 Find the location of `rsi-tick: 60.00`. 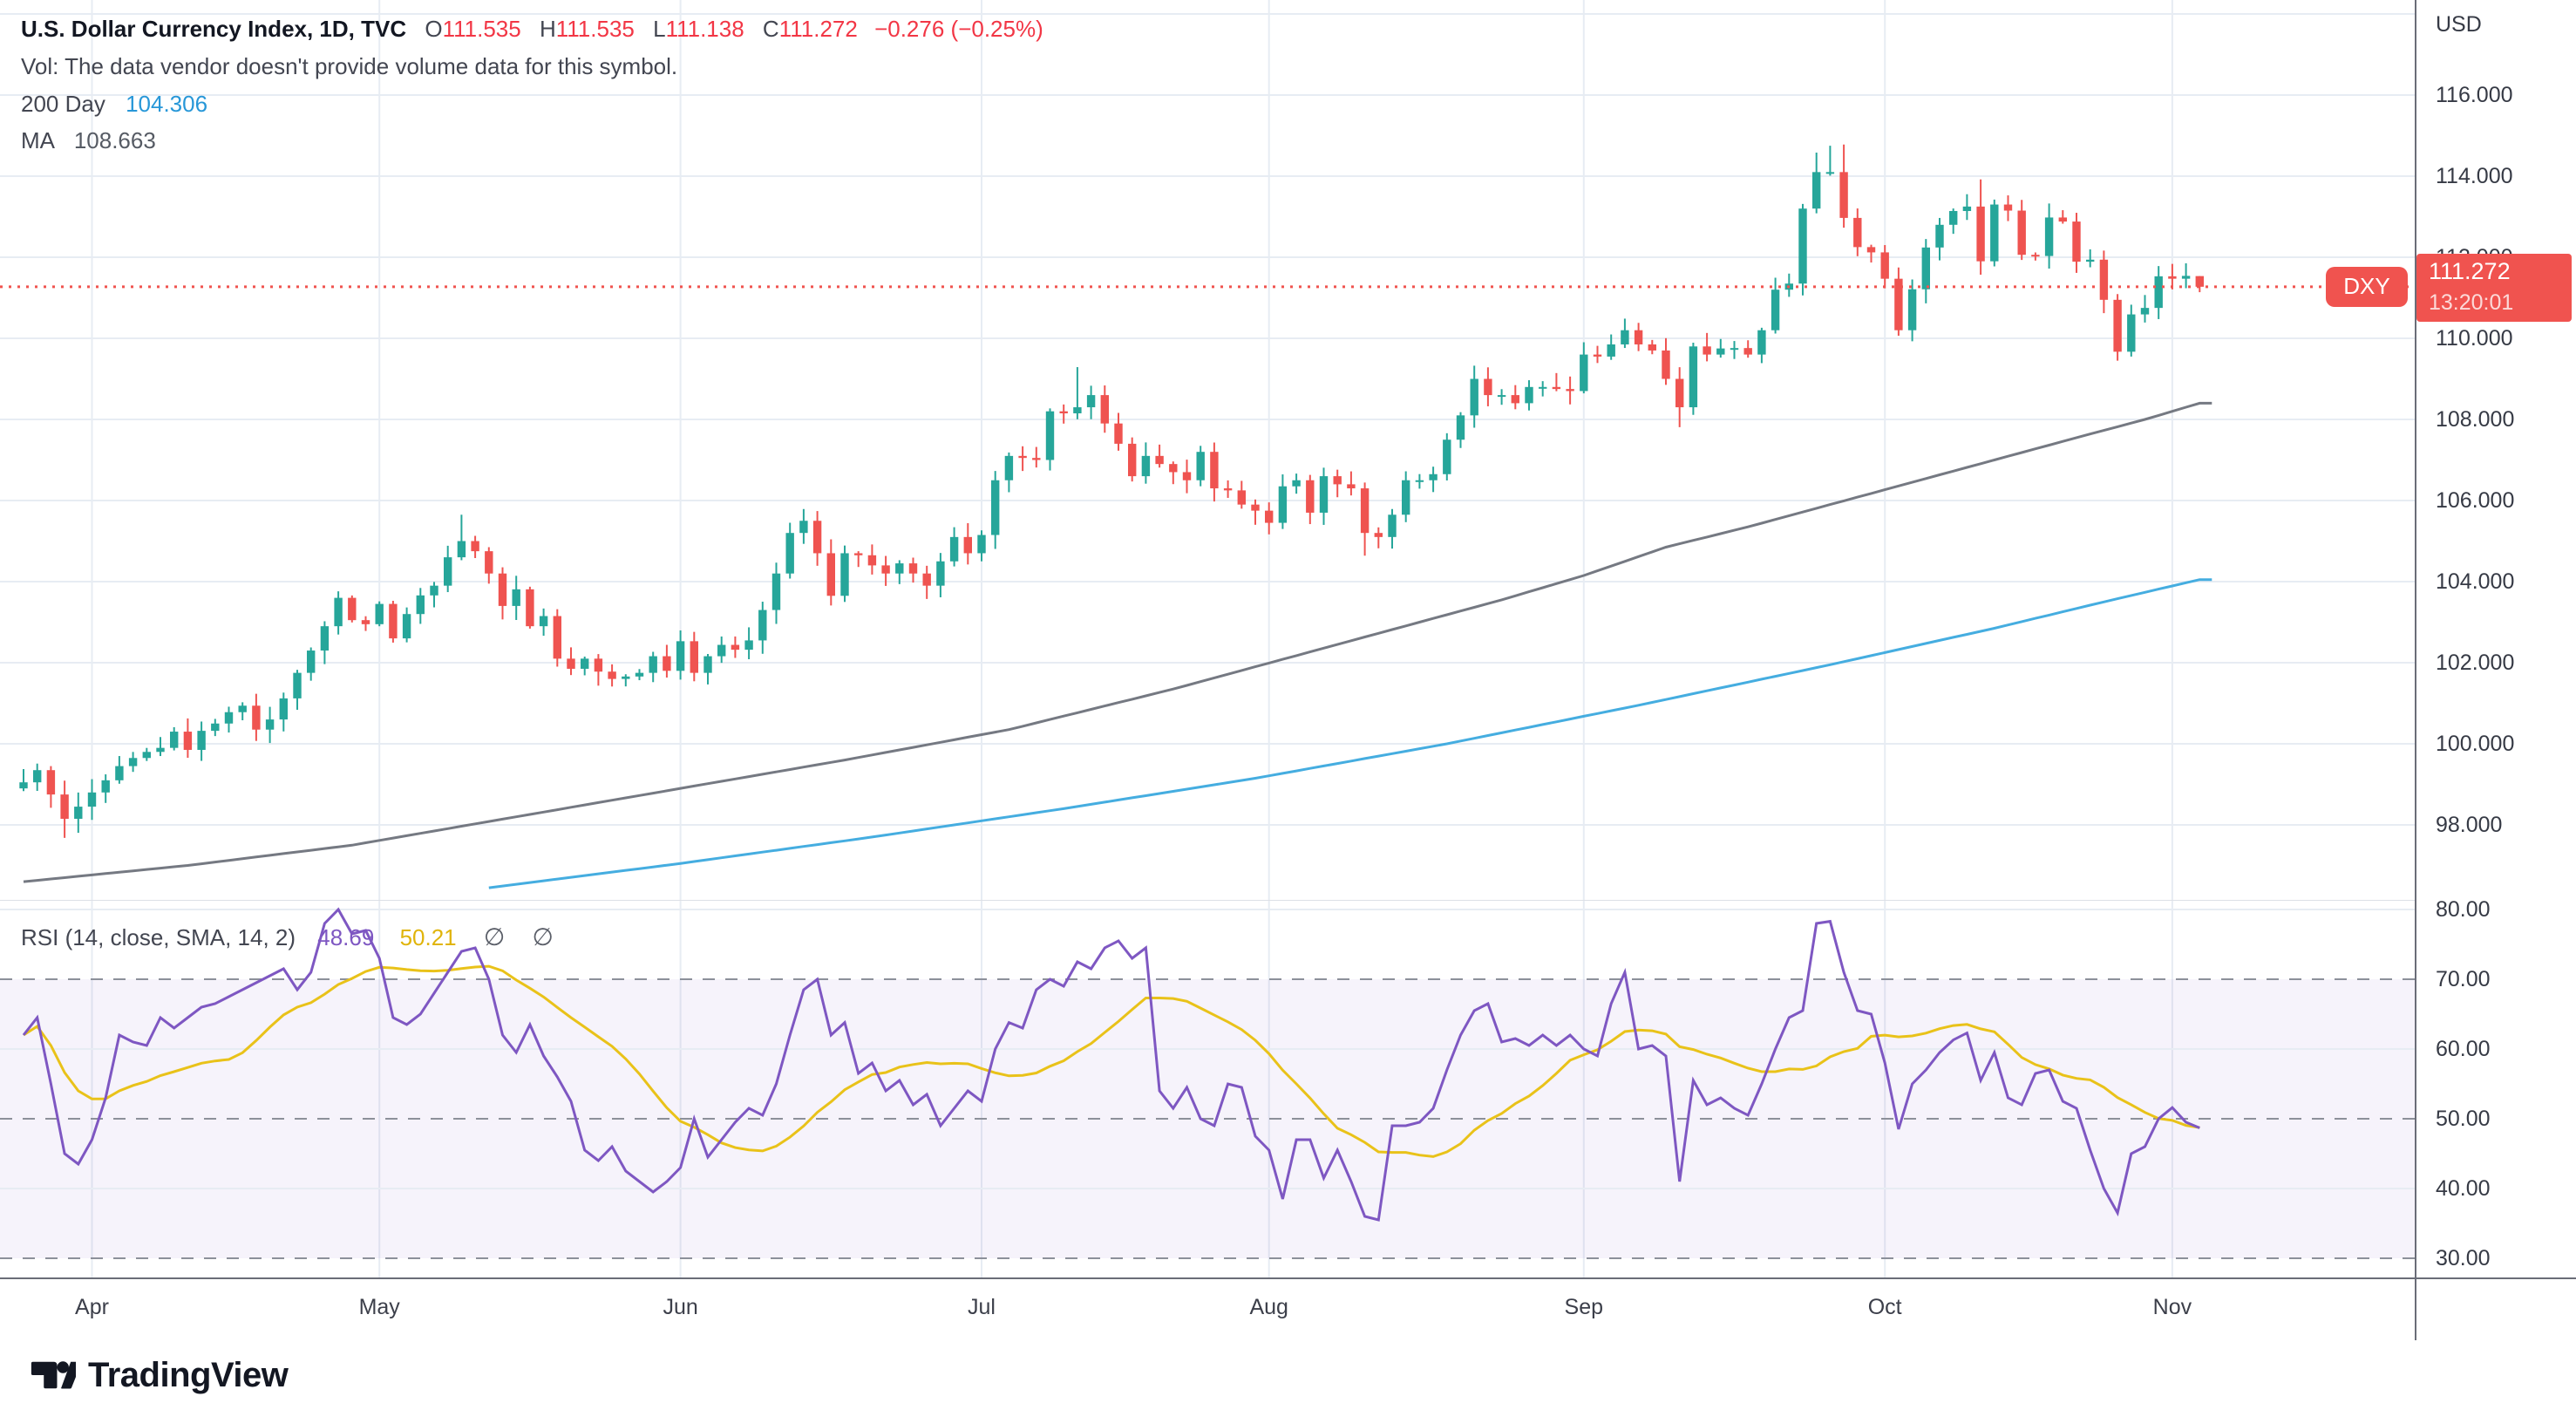

rsi-tick: 60.00 is located at coordinates (2464, 1049).